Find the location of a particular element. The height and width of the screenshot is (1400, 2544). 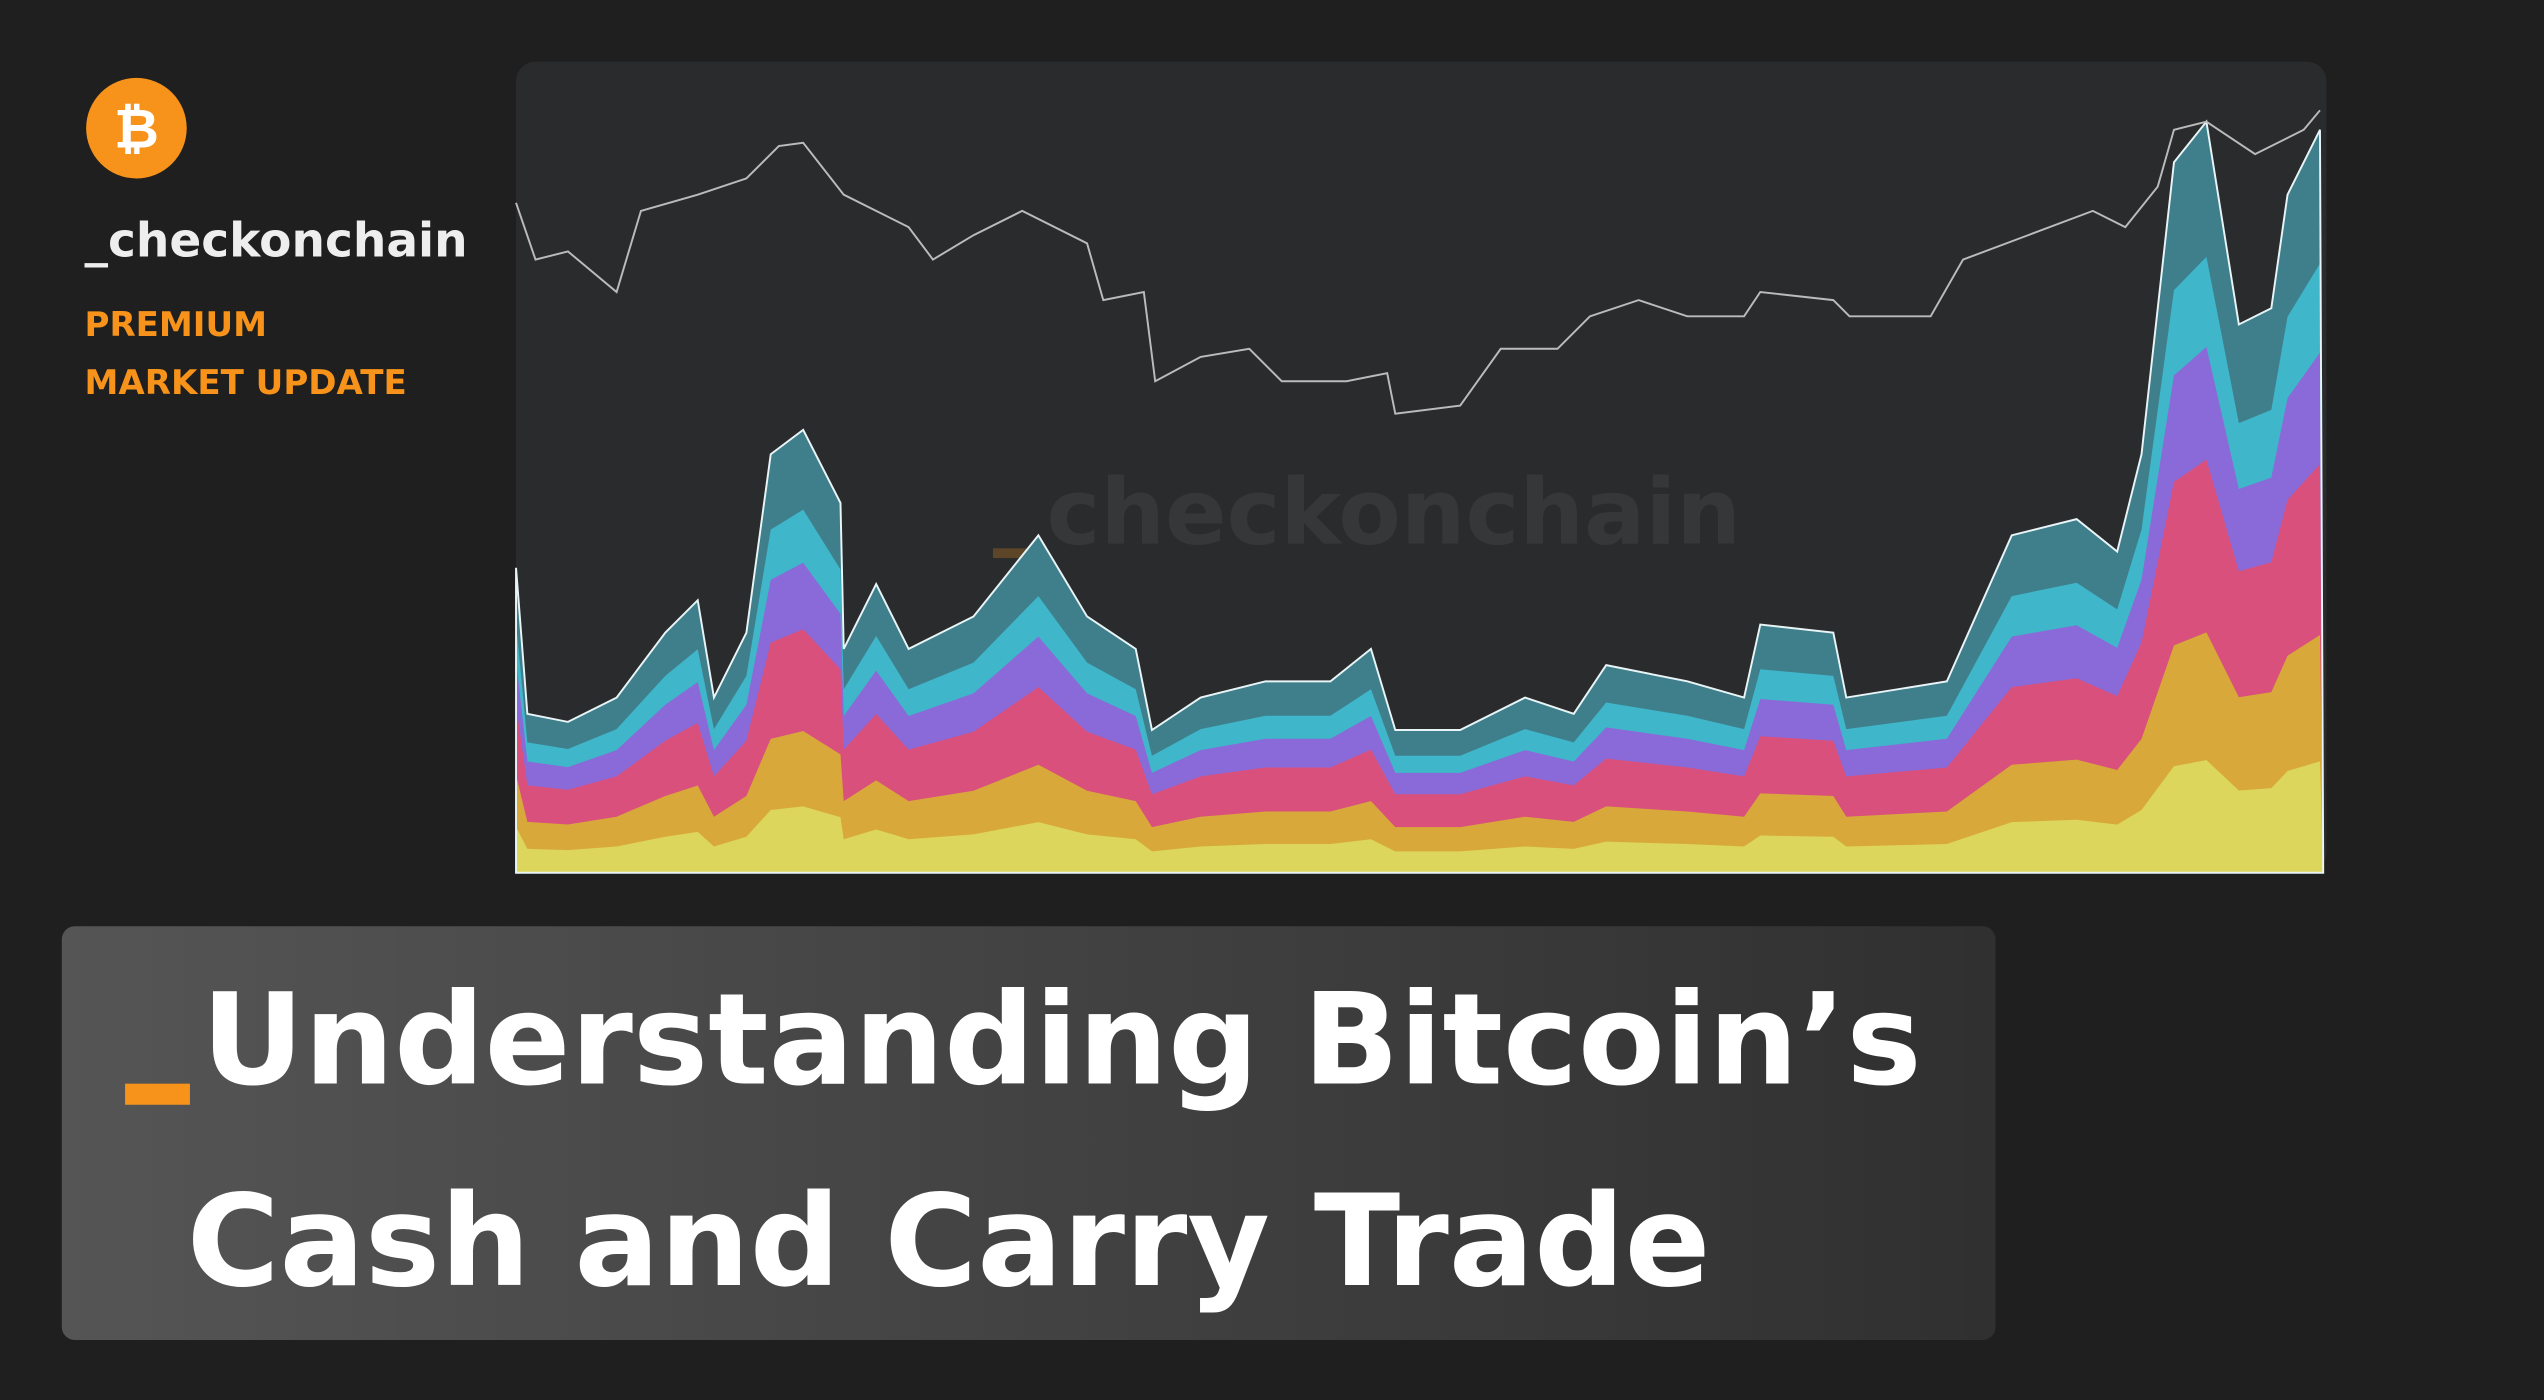

tag-line: MARKET UPDATE is located at coordinates (246, 383).